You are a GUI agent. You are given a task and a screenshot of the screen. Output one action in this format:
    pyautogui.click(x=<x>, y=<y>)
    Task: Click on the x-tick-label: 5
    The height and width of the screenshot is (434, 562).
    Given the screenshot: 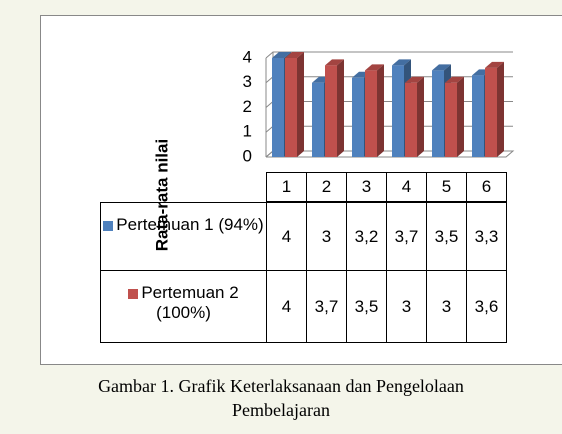 What is the action you would take?
    pyautogui.click(x=446, y=187)
    